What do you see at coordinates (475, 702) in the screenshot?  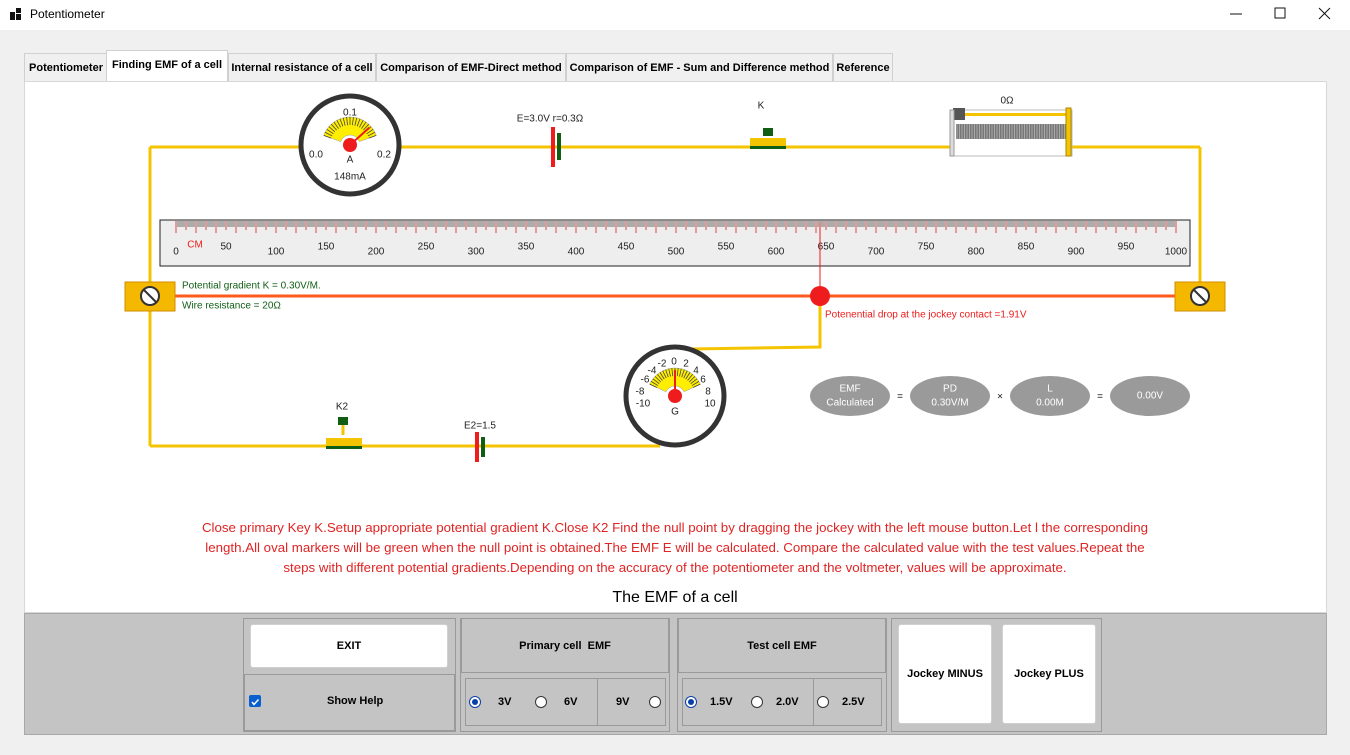 I see `radio-3v` at bounding box center [475, 702].